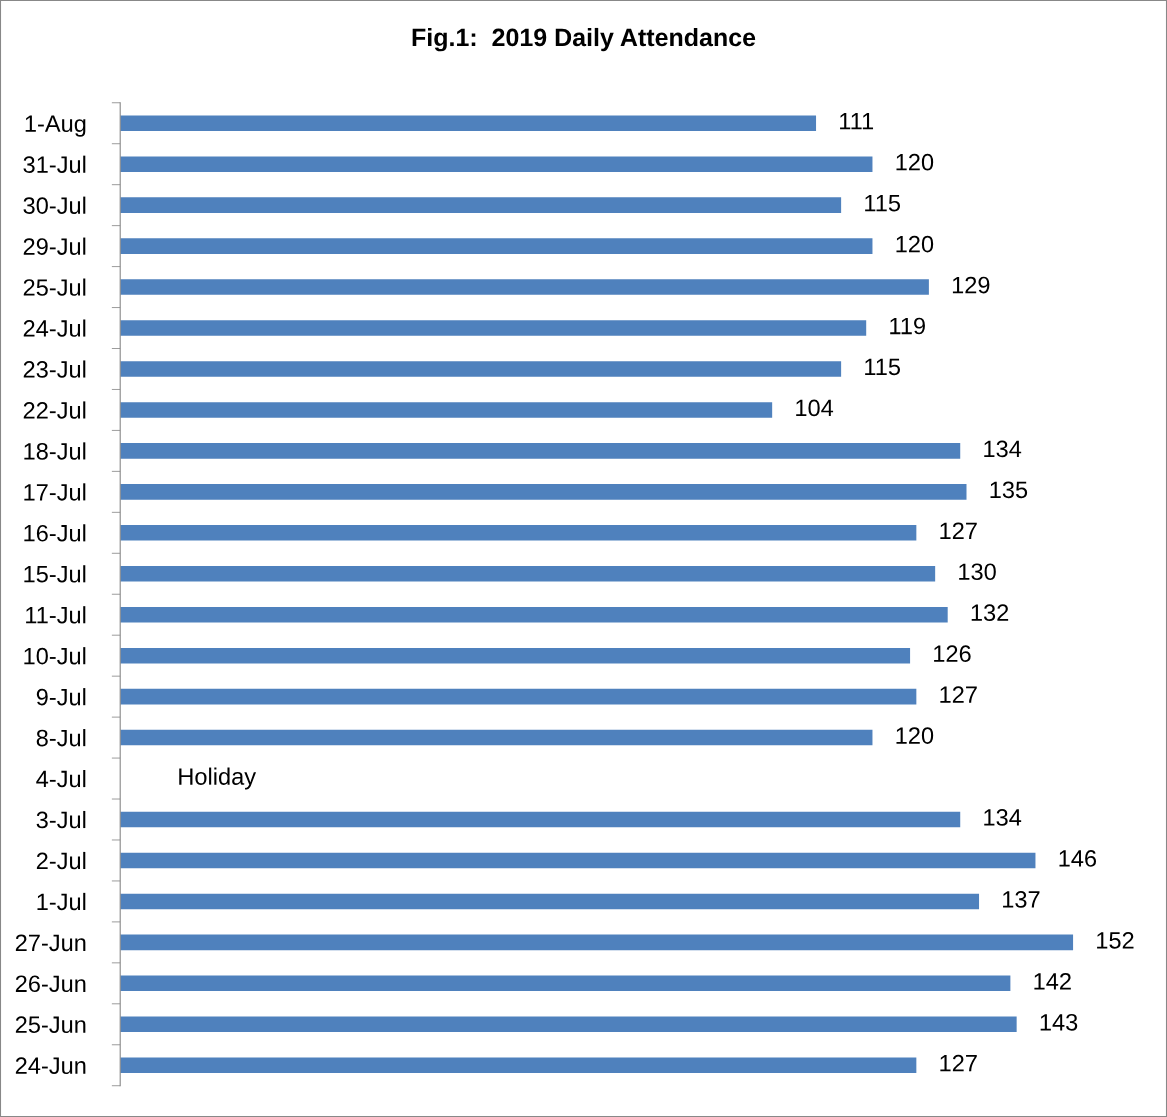  What do you see at coordinates (50, 1066) in the screenshot?
I see `y-tick-label: 24-Jun` at bounding box center [50, 1066].